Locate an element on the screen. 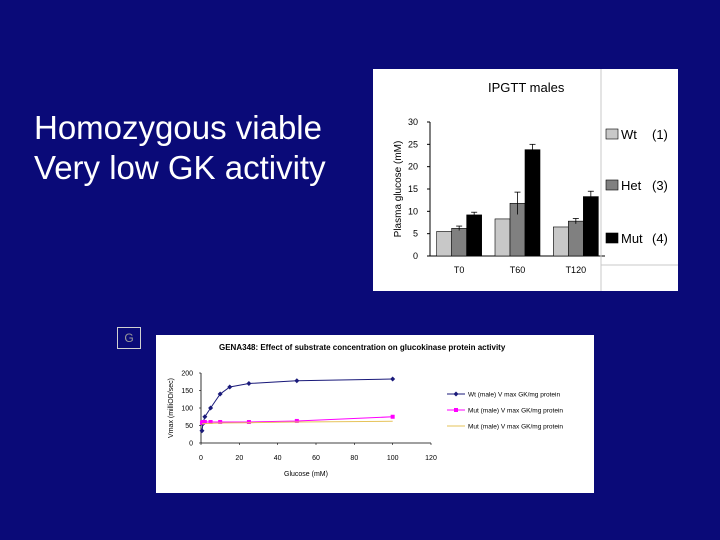 This screenshot has height=540, width=720. y-tick-label: 5 is located at coordinates (415, 234).